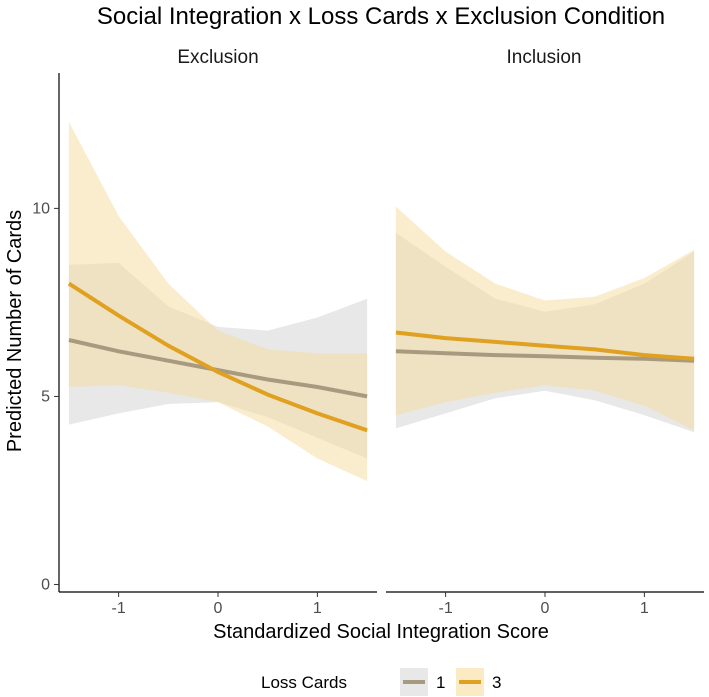  I want to click on x-tick-label-inclusion: -1, so click(446, 608).